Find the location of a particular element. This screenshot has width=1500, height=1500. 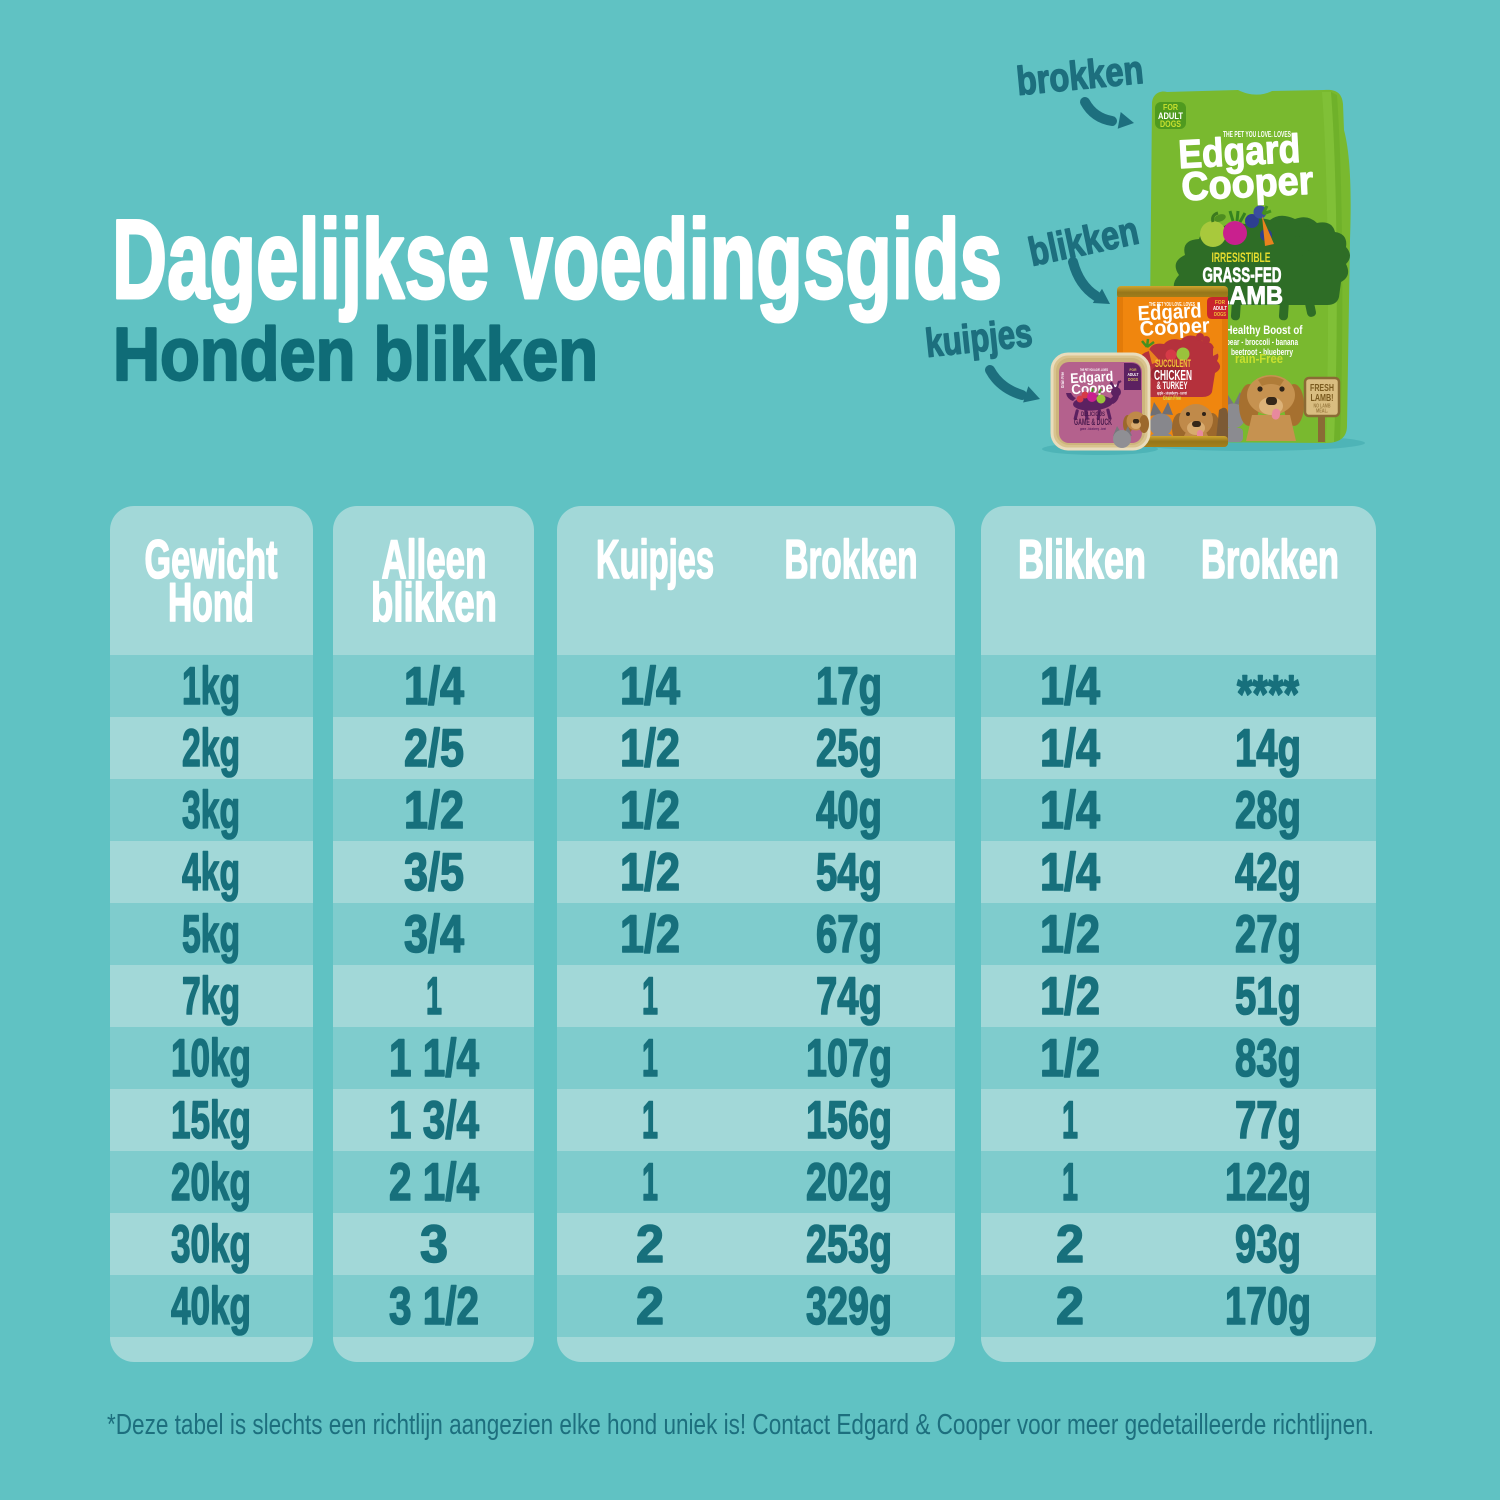

svg-text: Healthy Boost of is located at coordinates (1265, 330).